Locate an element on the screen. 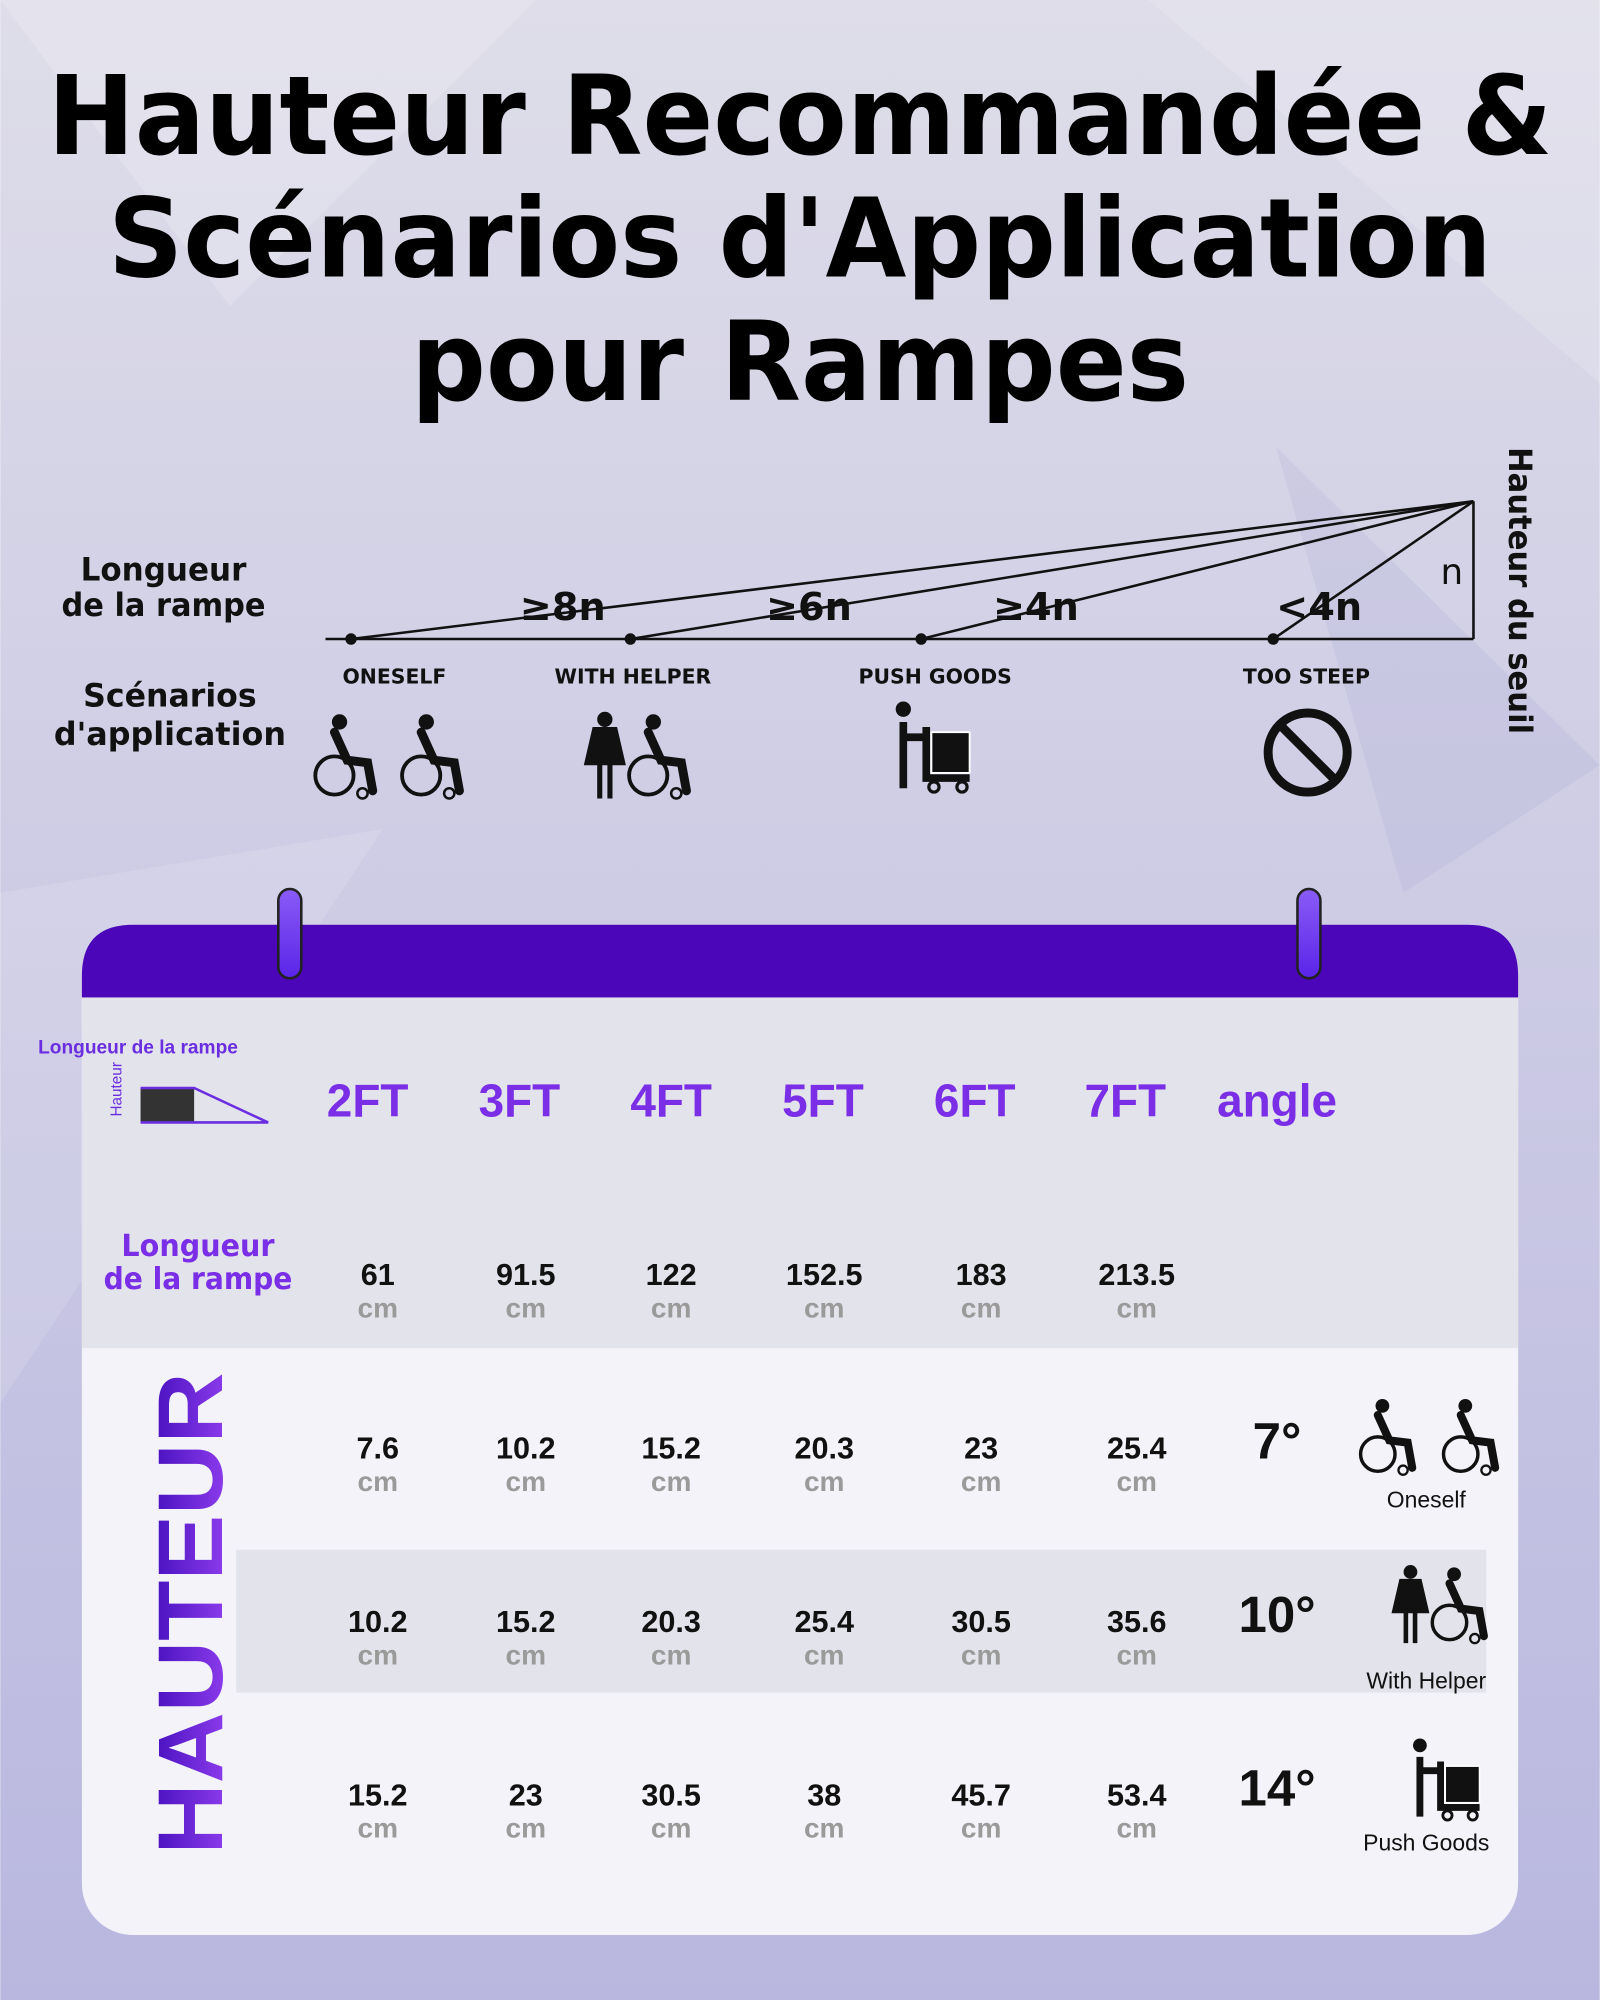 The height and width of the screenshot is (2000, 1600). height-symbol: n is located at coordinates (1451, 572).